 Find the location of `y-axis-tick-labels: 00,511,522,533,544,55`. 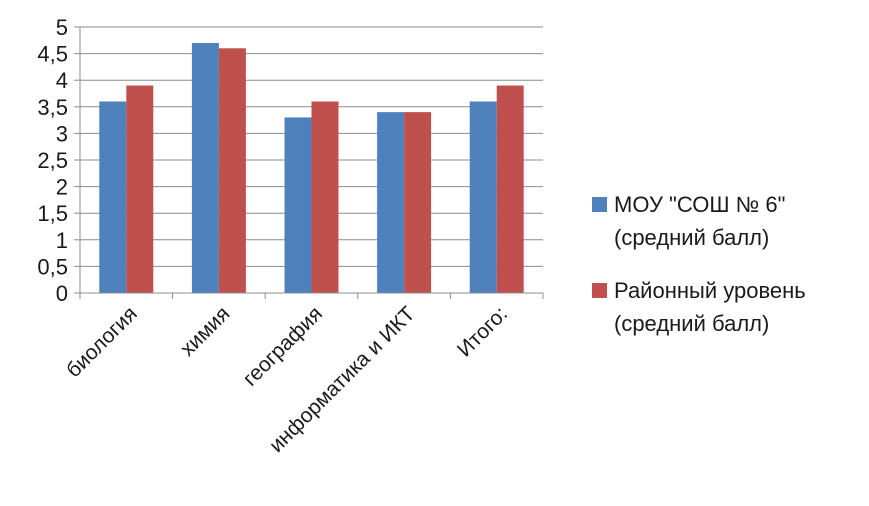

y-axis-tick-labels: 00,511,522,533,544,55 is located at coordinates (52, 160).